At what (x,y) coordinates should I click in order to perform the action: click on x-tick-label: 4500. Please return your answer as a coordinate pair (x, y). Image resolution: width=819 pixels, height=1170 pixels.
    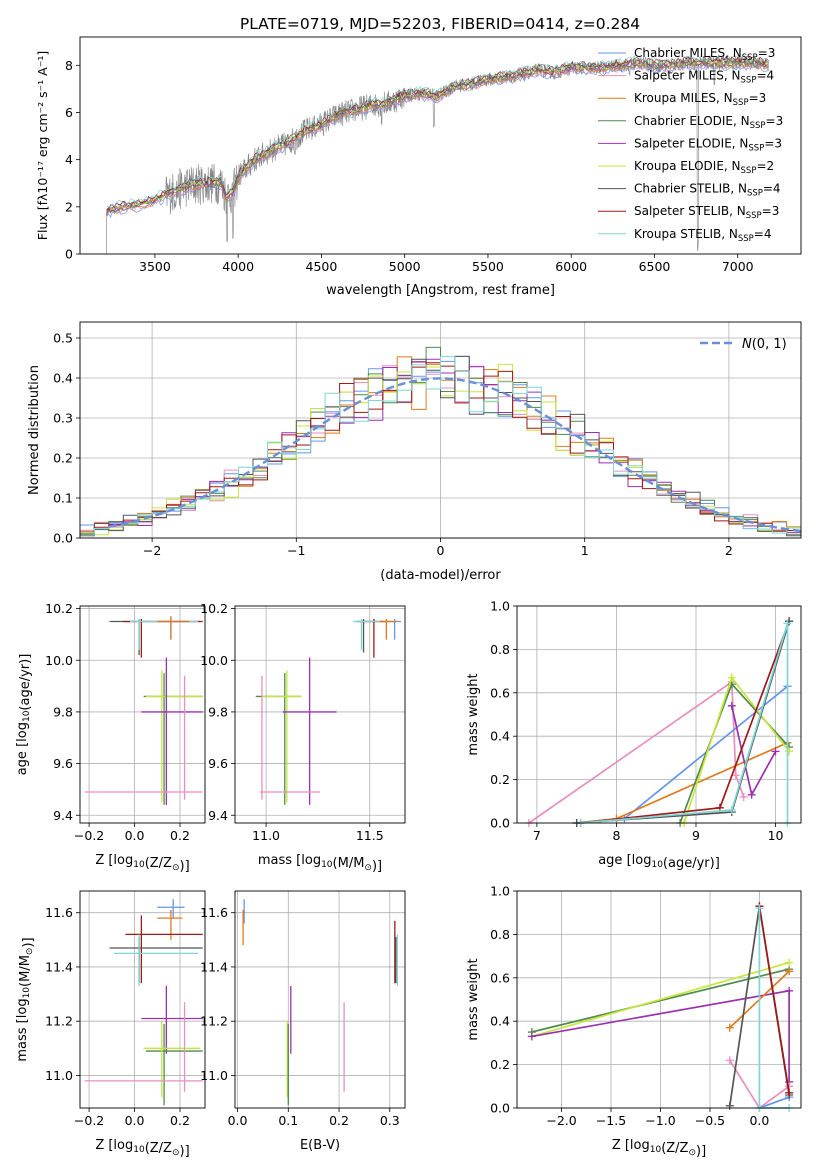
    Looking at the image, I should click on (322, 266).